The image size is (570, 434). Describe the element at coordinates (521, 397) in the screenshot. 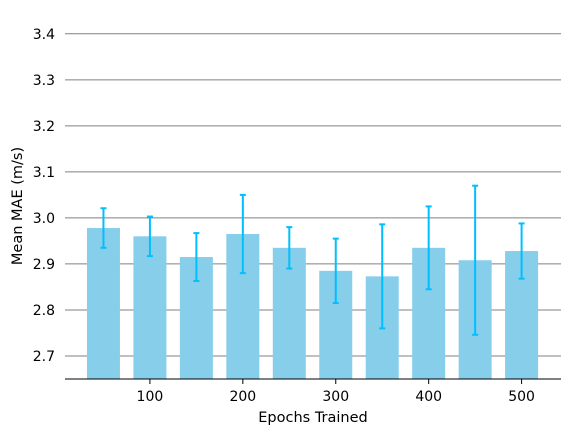

I see `x-tick-label: 500` at that location.